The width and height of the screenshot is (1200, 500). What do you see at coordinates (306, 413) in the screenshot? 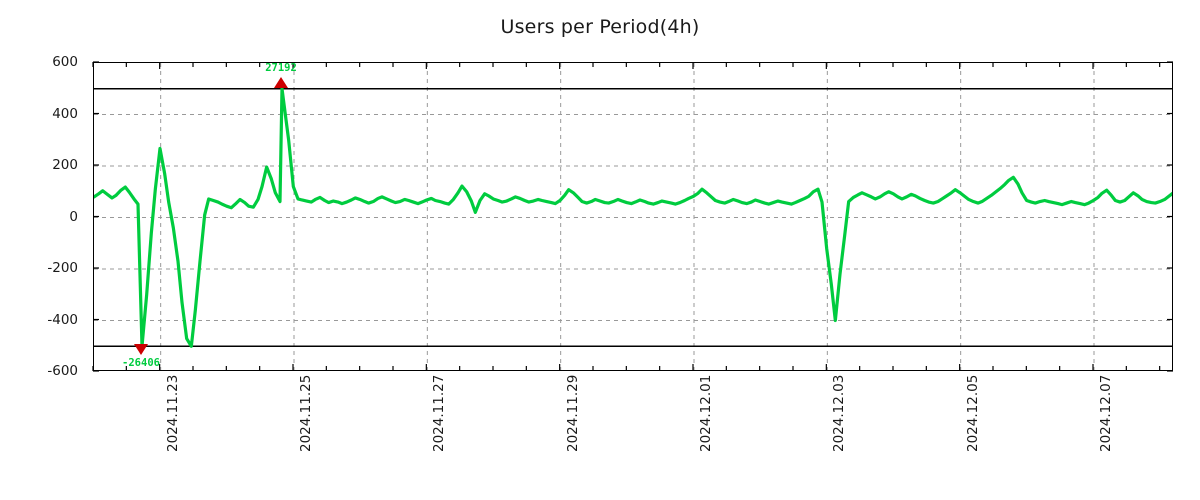
I see `x-tick-label: 2024.11.25` at bounding box center [306, 413].